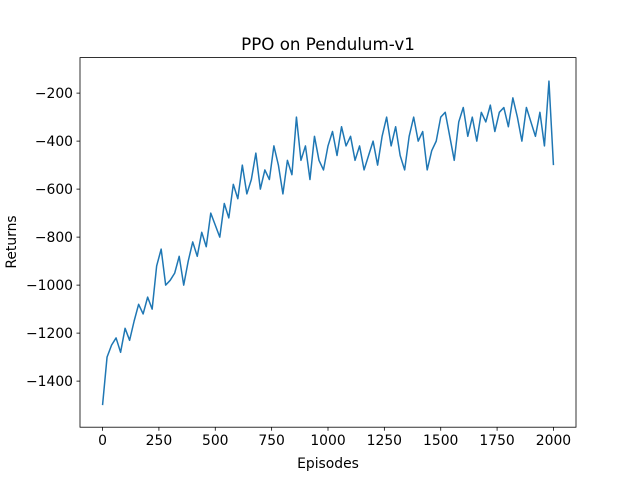 This screenshot has width=640, height=480. What do you see at coordinates (54, 142) in the screenshot?
I see `y-tick-label: −400` at bounding box center [54, 142].